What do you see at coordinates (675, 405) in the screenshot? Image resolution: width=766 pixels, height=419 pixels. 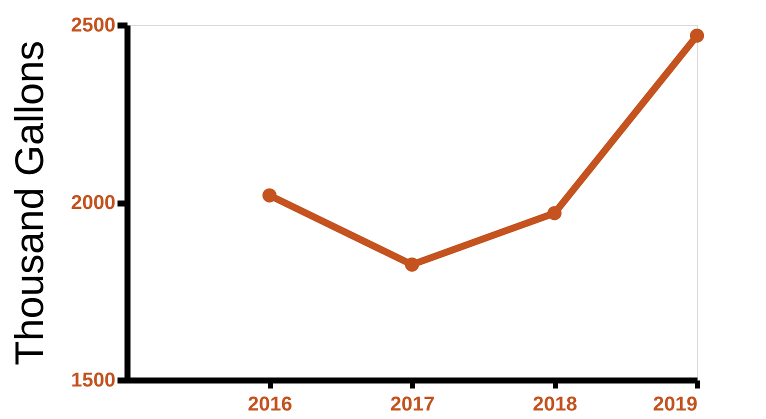 I see `x-tick-label: 2019` at bounding box center [675, 405].